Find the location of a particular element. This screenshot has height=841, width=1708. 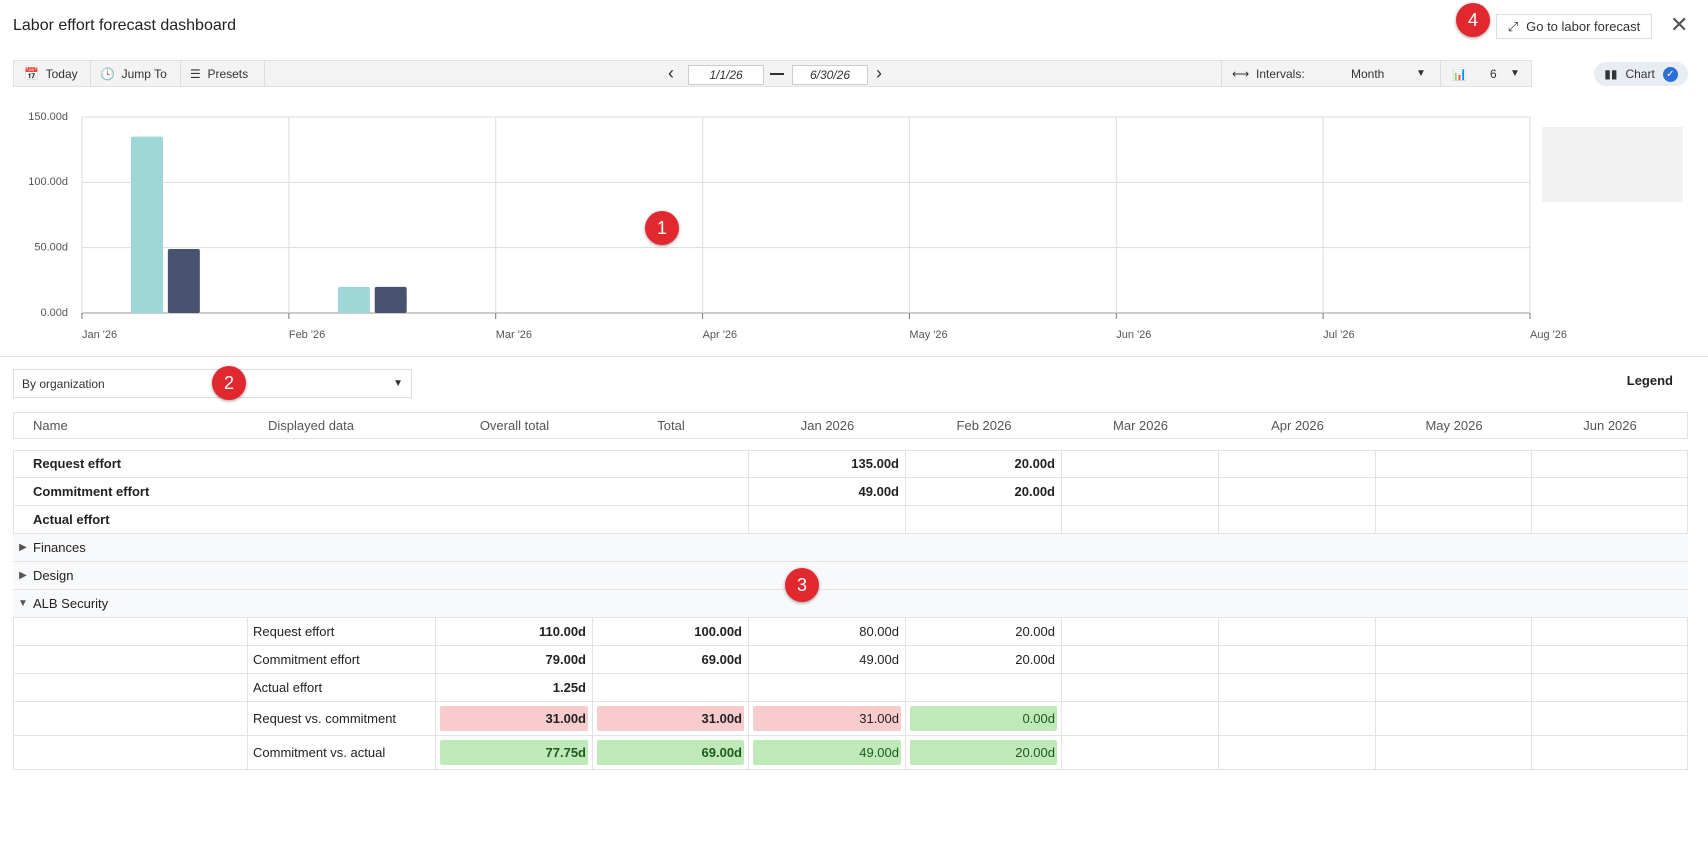

x-tick-label: Feb '26 is located at coordinates (307, 335).